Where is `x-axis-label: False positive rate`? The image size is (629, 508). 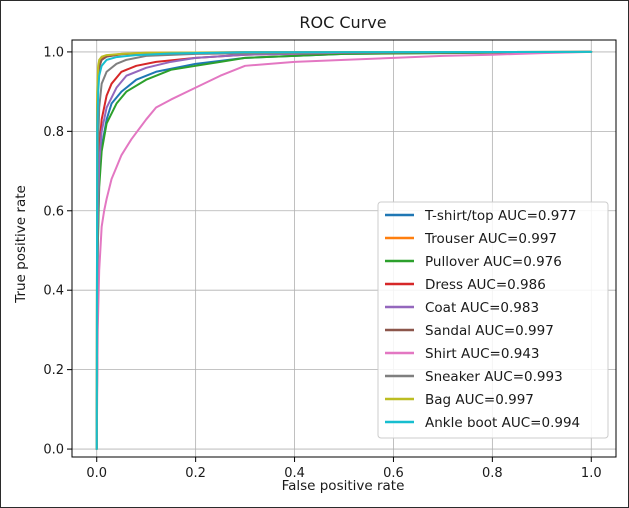
x-axis-label: False positive rate is located at coordinates (343, 486).